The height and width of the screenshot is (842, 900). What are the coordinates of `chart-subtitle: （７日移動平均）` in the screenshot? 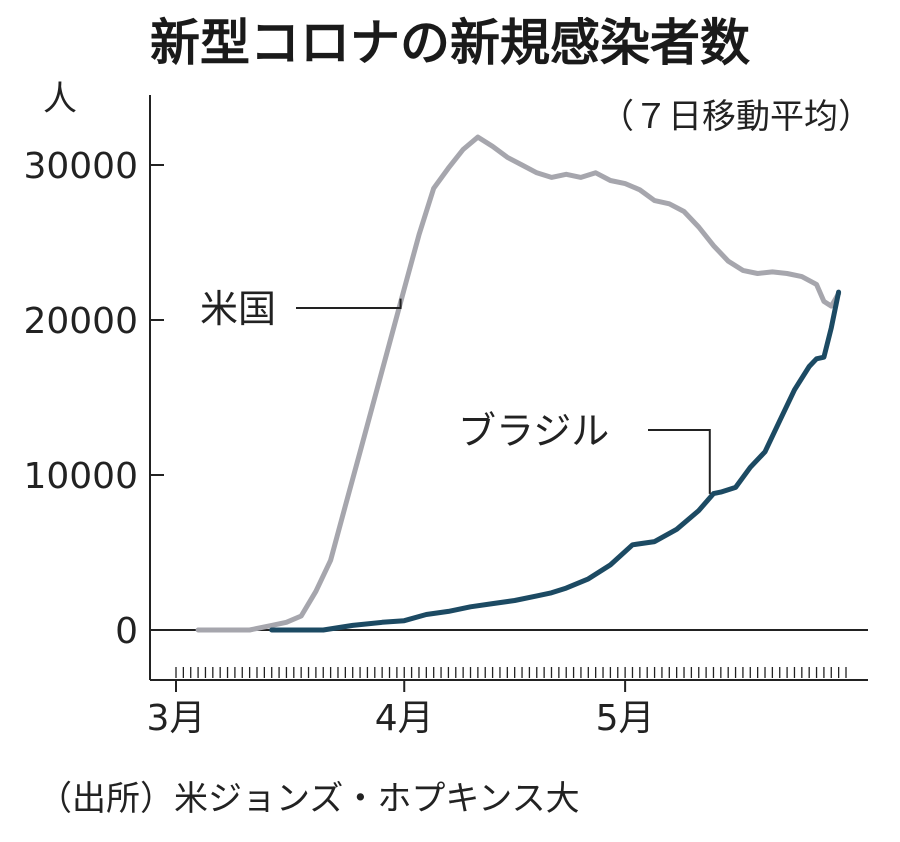 It's located at (736, 117).